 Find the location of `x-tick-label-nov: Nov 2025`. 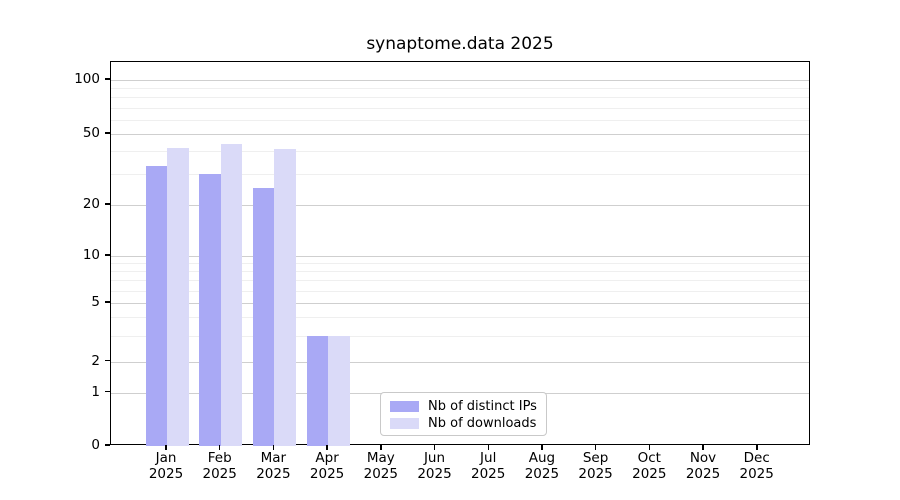

x-tick-label-nov: Nov 2025 is located at coordinates (703, 466).